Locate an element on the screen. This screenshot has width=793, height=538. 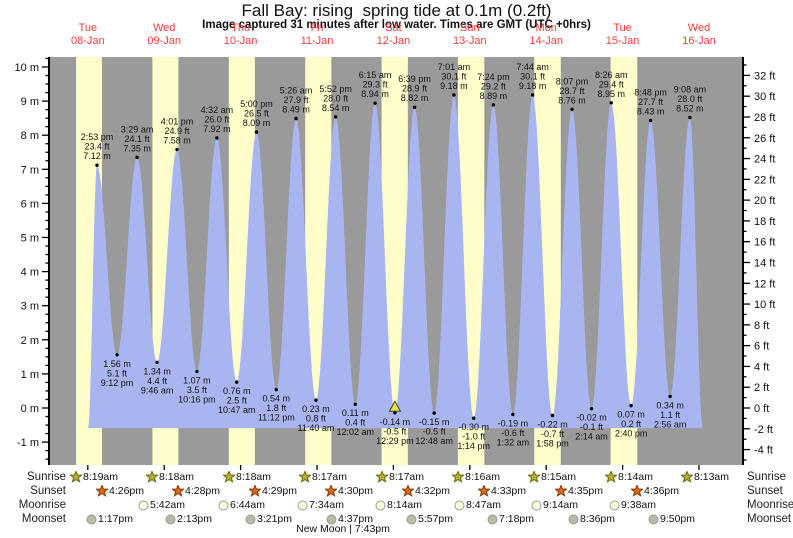
moonset-entry: 4:37pm is located at coordinates (349, 519).